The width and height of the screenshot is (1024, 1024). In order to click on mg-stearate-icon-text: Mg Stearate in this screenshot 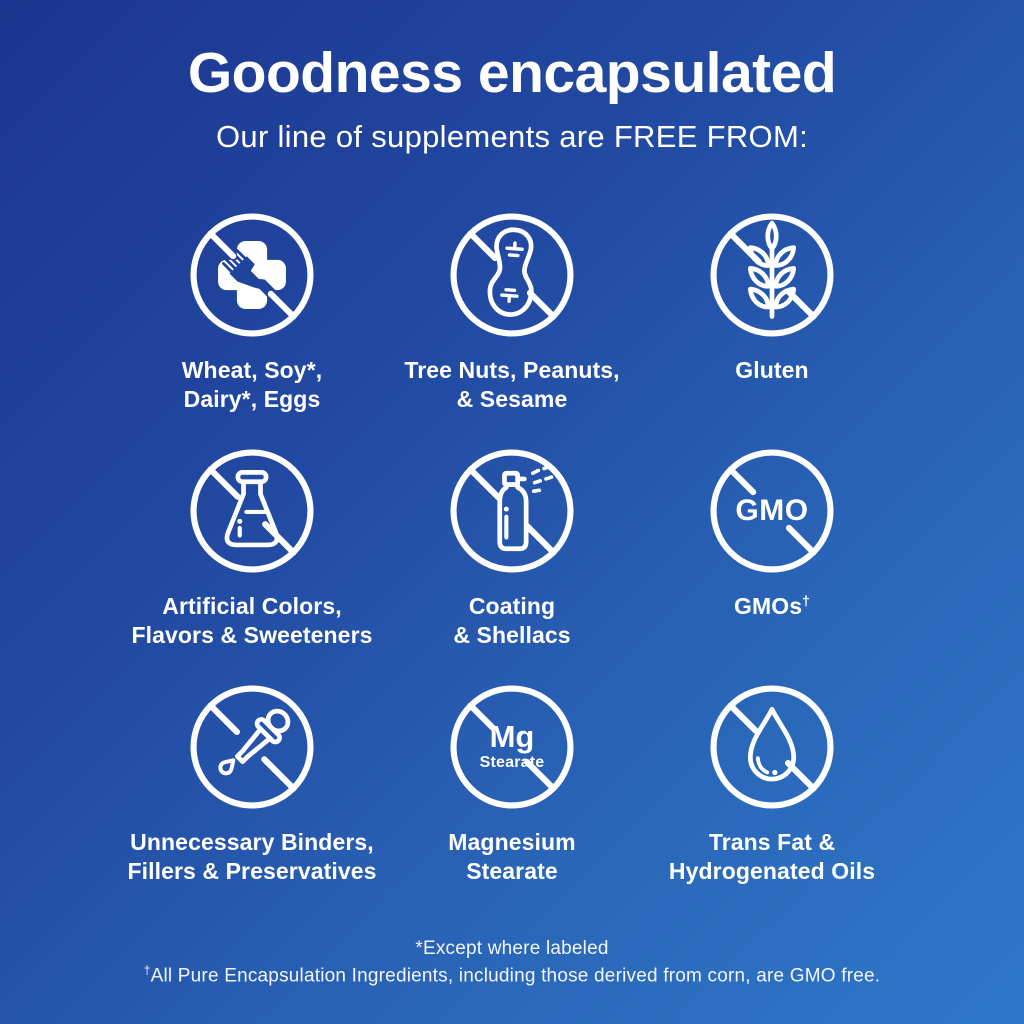, I will do `click(512, 745)`.